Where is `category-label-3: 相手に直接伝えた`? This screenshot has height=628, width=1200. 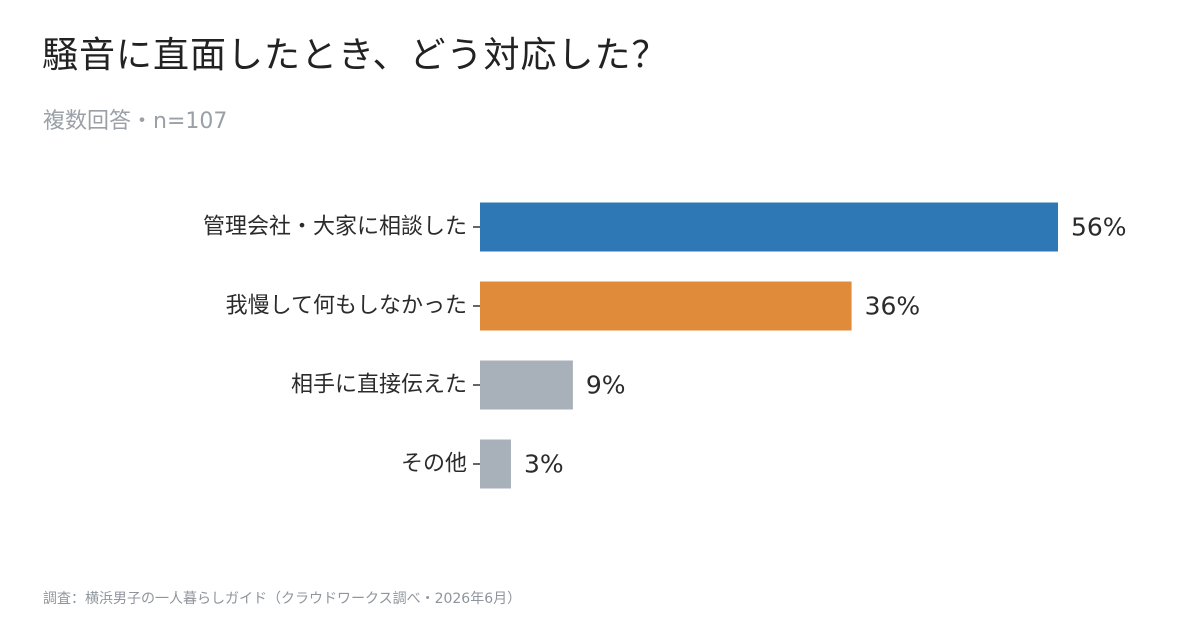
category-label-3: 相手に直接伝えた is located at coordinates (379, 385).